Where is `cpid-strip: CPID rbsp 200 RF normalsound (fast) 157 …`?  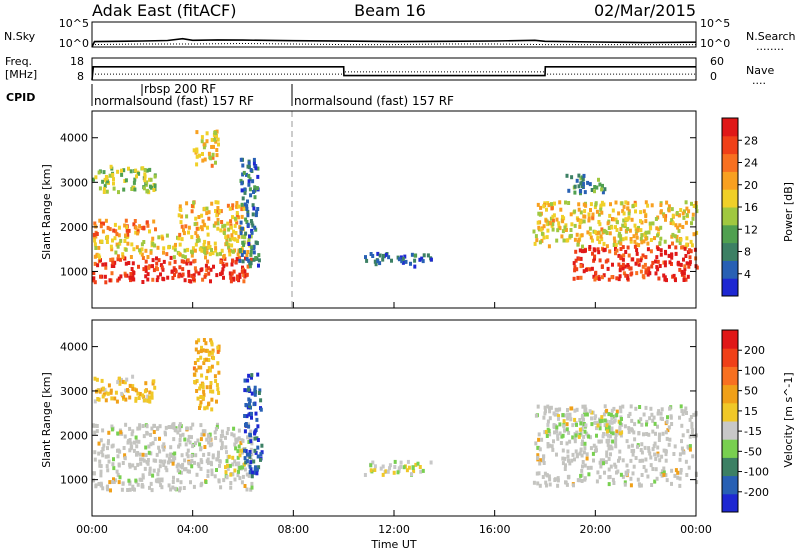
cpid-strip: CPID rbsp 200 RF normalsound (fast) 157 … is located at coordinates (230, 95).